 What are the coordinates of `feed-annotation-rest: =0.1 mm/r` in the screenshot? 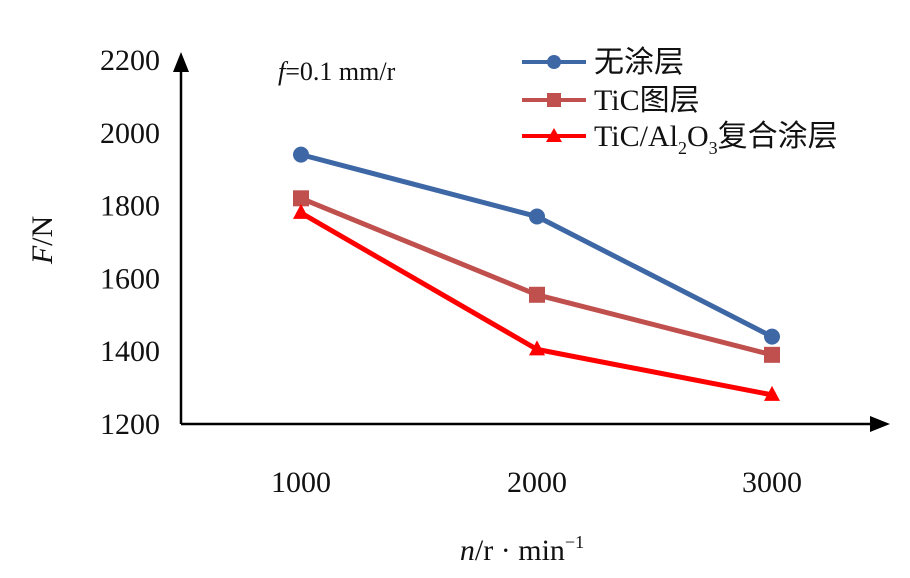 It's located at (340, 71).